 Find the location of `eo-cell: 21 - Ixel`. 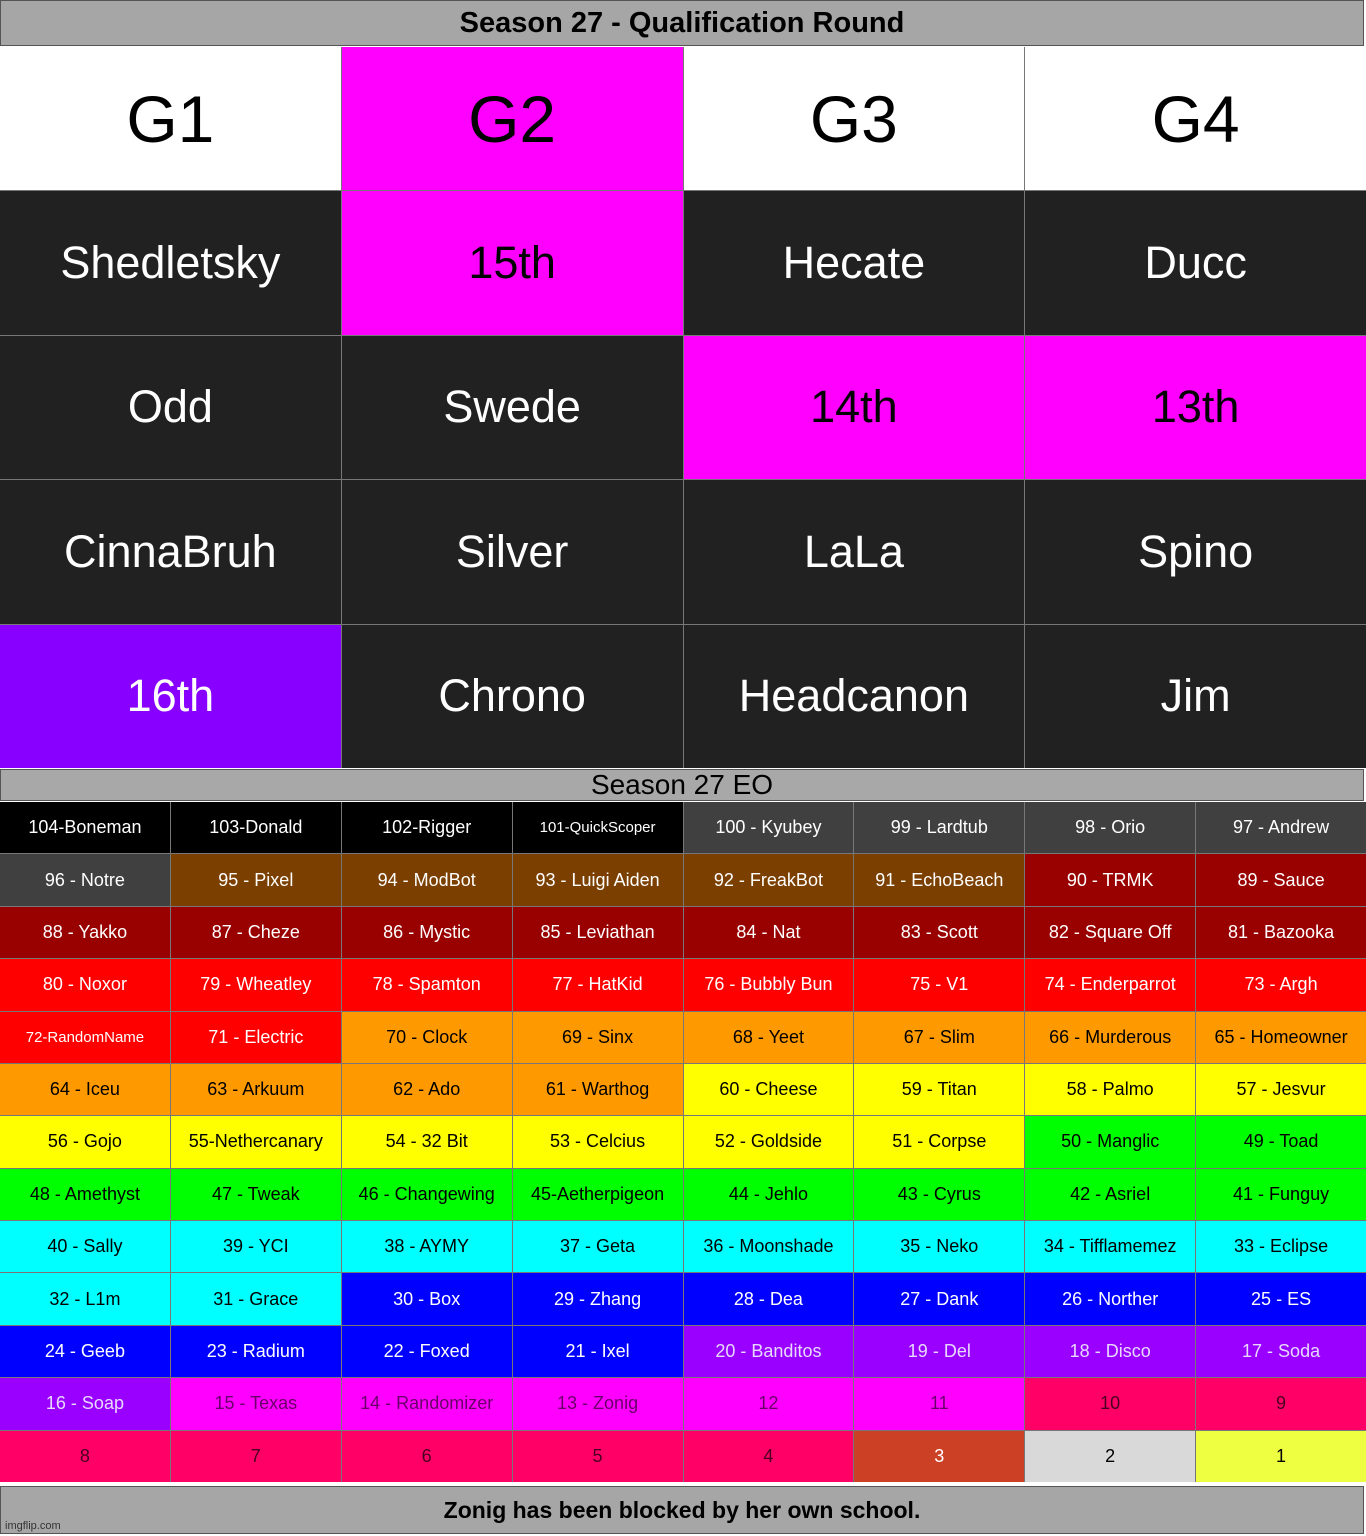

eo-cell: 21 - Ixel is located at coordinates (597, 1351).